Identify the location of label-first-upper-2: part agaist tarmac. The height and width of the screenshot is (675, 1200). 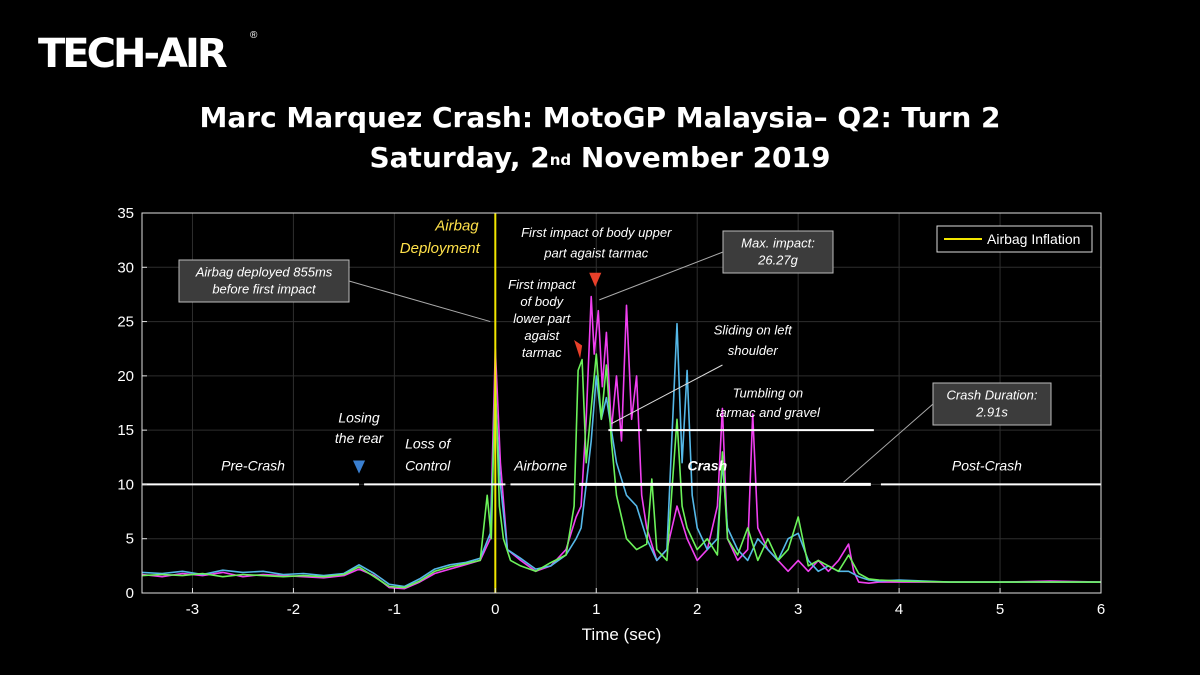
(596, 253).